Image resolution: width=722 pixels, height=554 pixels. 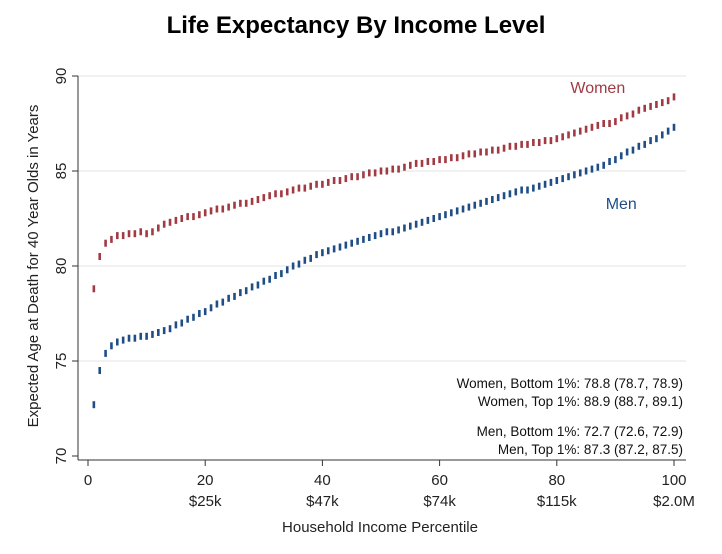 I want to click on x-tick-label: 80, so click(x=556, y=480).